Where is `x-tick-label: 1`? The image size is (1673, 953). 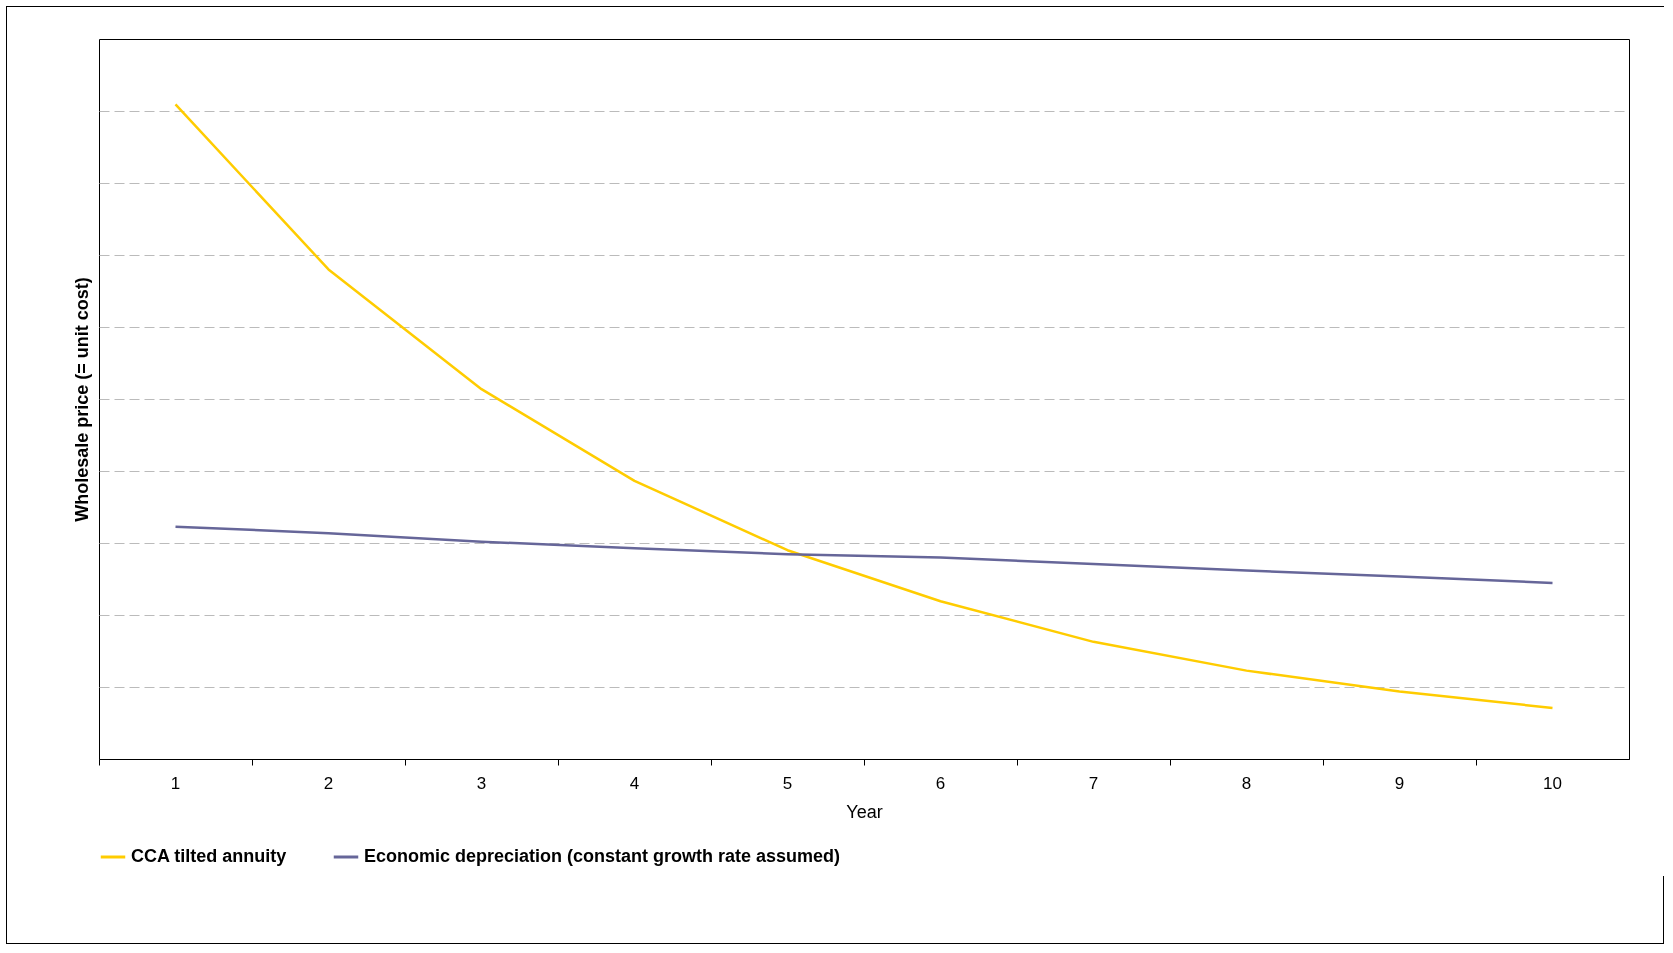
x-tick-label: 1 is located at coordinates (175, 783).